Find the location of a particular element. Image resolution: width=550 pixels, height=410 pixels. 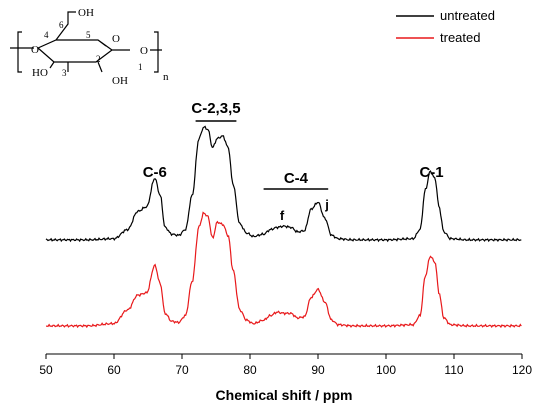

structure-num-6: 6 is located at coordinates (61, 25).